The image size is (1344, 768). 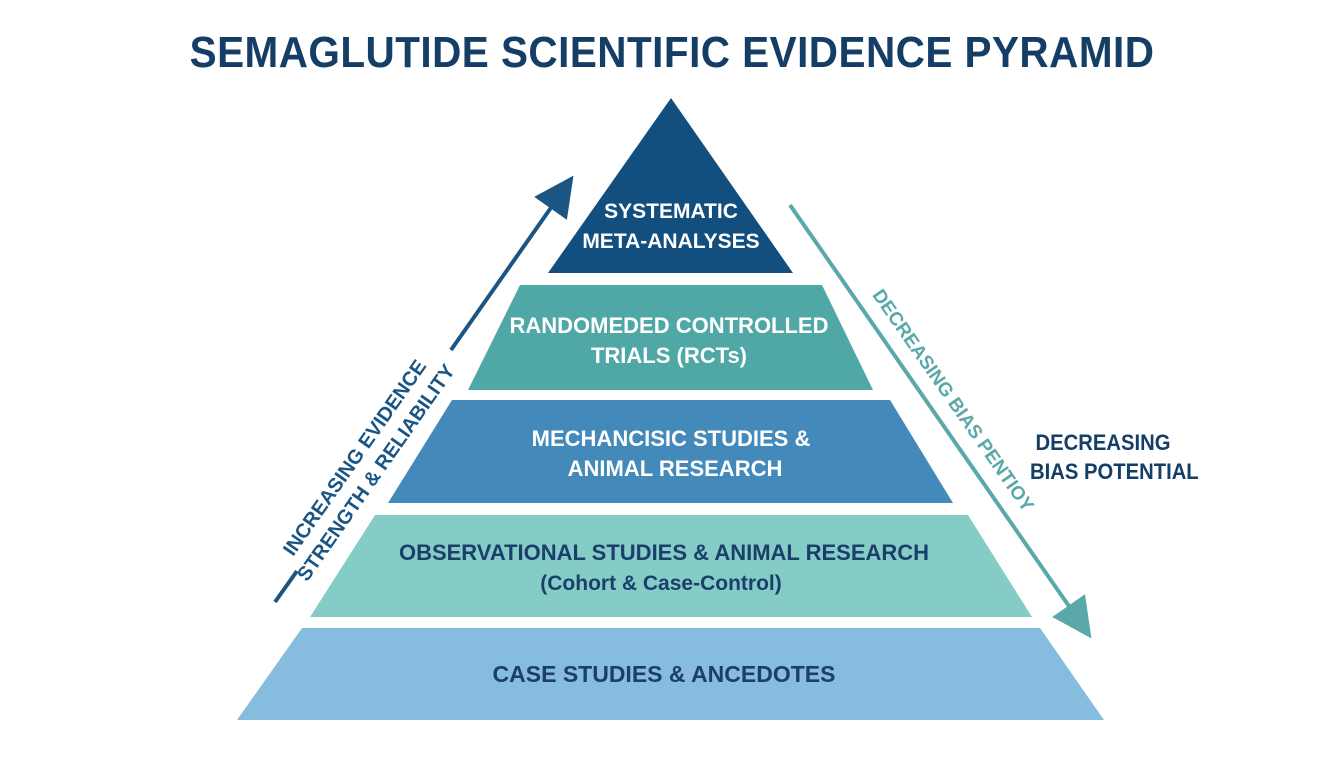 I want to click on tier-1-label-line-1: SYSTEMATIC, so click(x=671, y=211).